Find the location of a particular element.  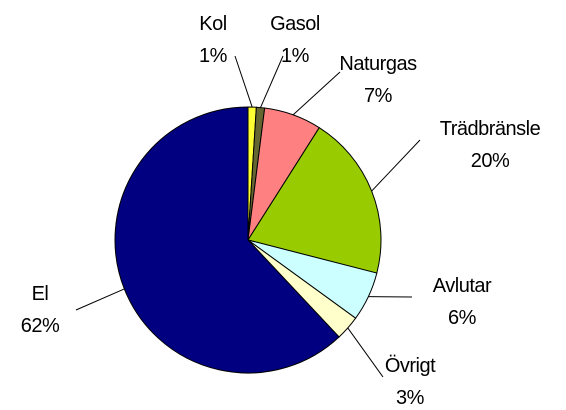

slice-label: Övrigt is located at coordinates (410, 366).